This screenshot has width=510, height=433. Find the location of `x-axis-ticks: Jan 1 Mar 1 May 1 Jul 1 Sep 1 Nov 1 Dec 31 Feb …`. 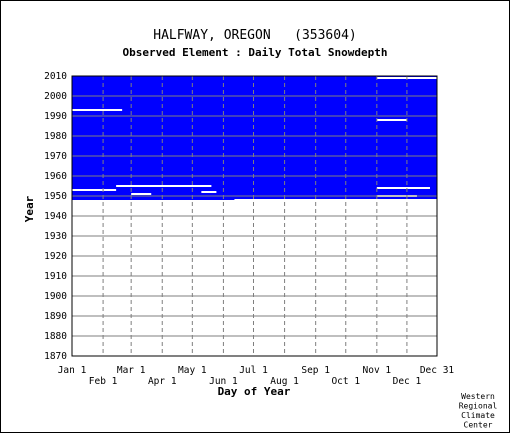

x-axis-ticks: Jan 1 Mar 1 May 1 Jul 1 Sep 1 Nov 1 Dec 31 Feb … is located at coordinates (256, 376).